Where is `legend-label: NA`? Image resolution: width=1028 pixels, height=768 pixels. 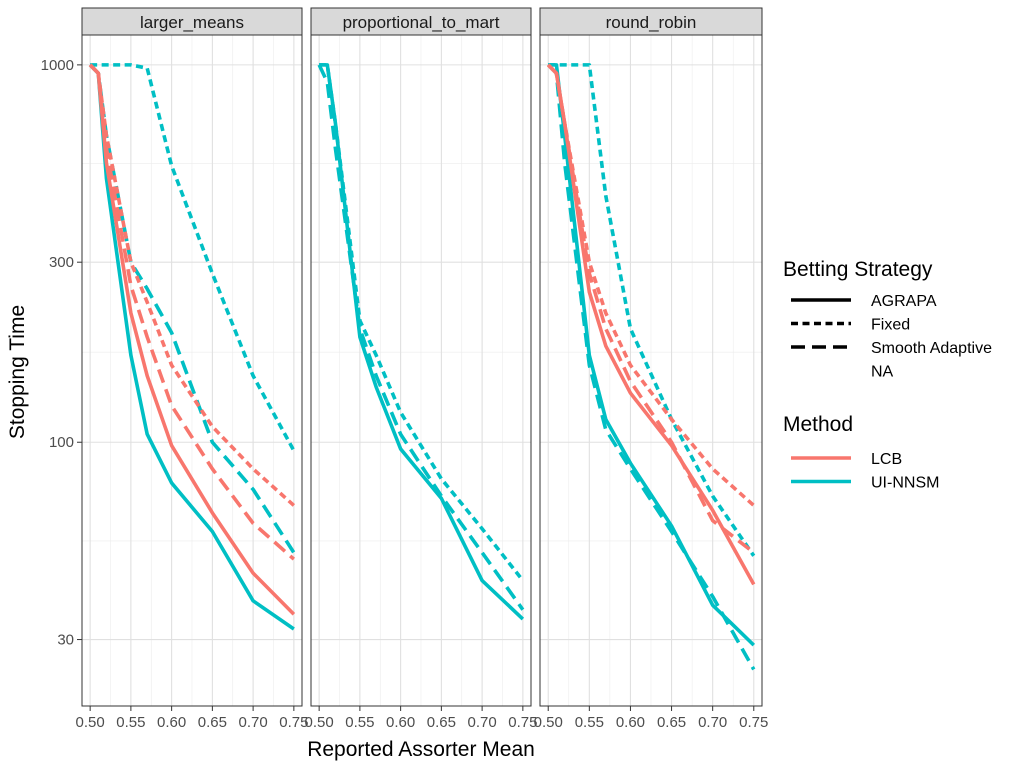
legend-label: NA is located at coordinates (882, 372).